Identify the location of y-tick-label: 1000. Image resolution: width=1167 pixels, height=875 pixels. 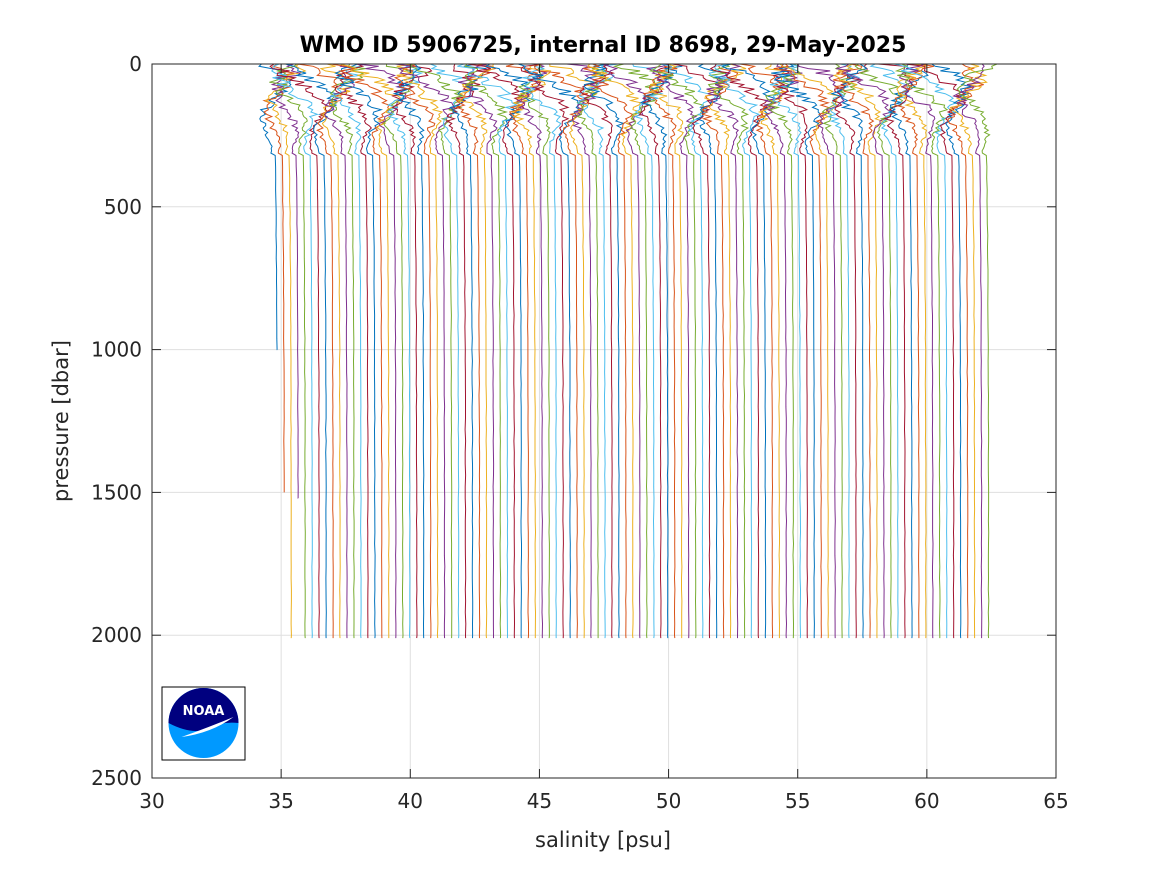
(116, 350).